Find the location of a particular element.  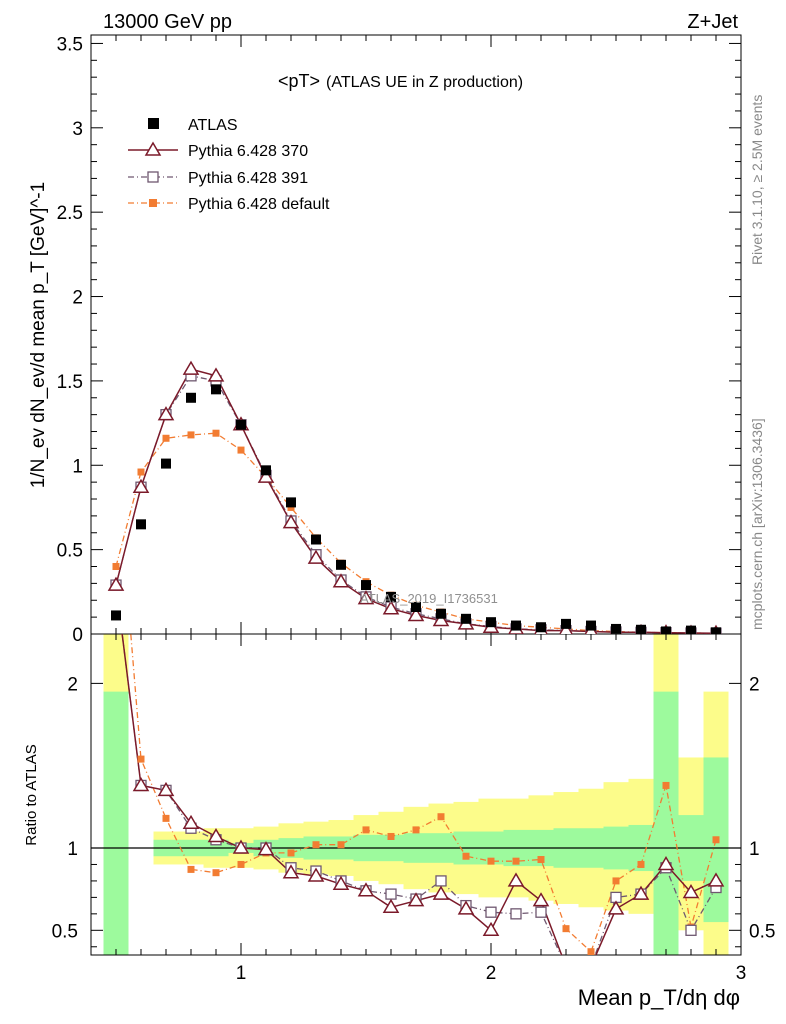

y-tick-label-ratio: 0.5 is located at coordinates (65, 931).